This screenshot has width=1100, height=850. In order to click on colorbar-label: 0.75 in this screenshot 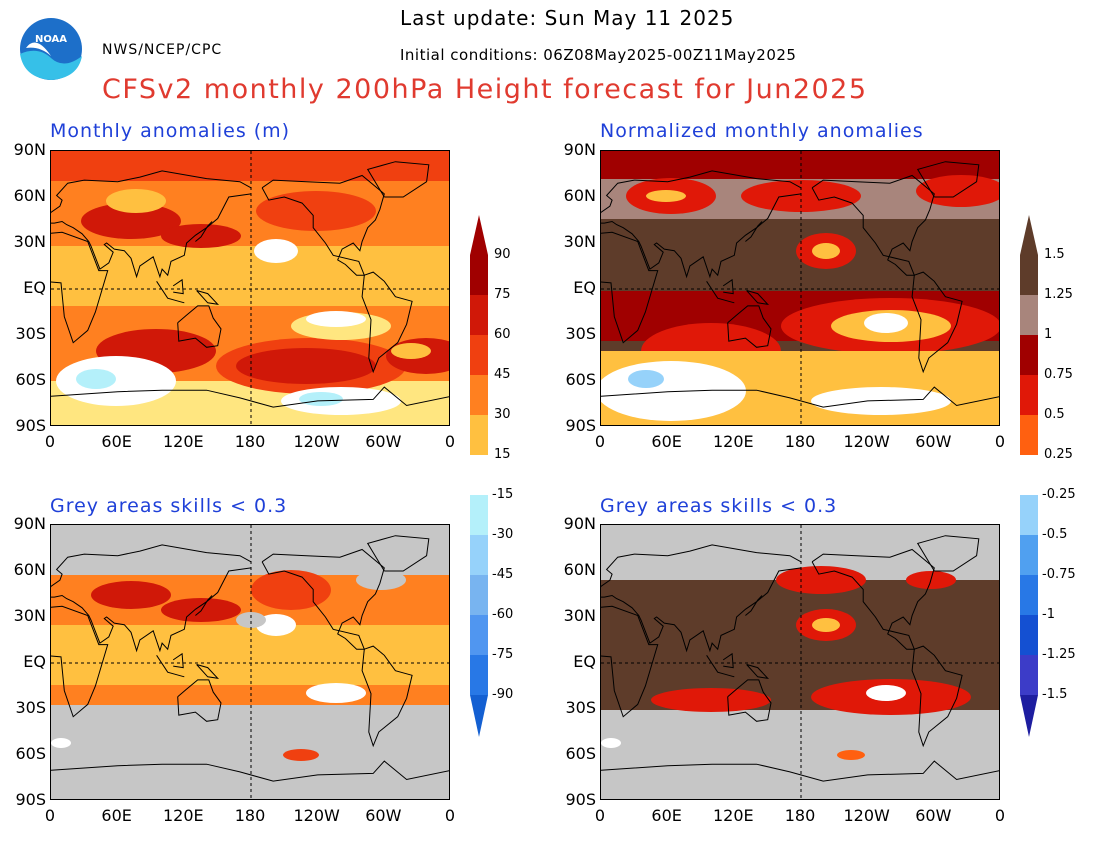, I will do `click(1058, 374)`.